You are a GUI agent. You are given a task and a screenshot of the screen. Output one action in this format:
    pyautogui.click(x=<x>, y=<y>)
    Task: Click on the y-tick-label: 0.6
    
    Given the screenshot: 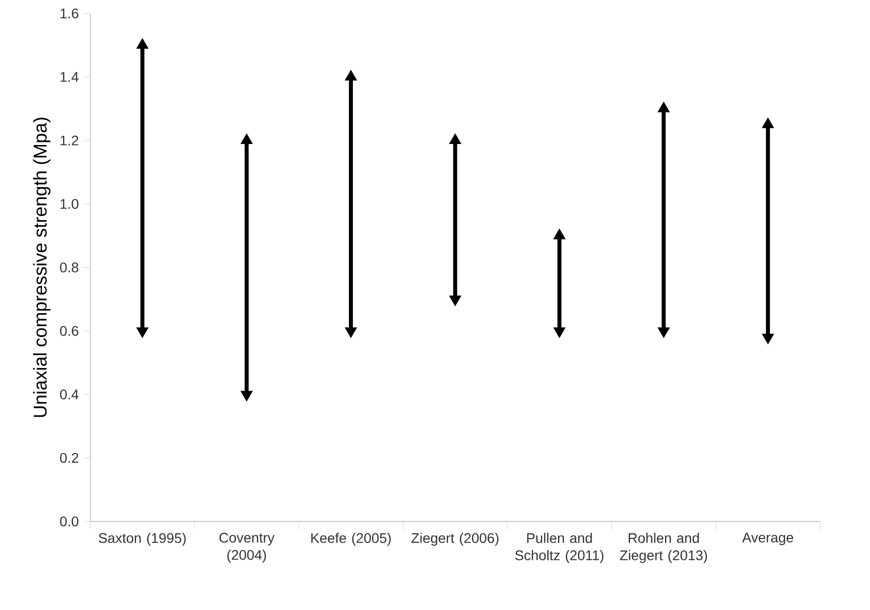 What is the action you would take?
    pyautogui.click(x=69, y=331)
    